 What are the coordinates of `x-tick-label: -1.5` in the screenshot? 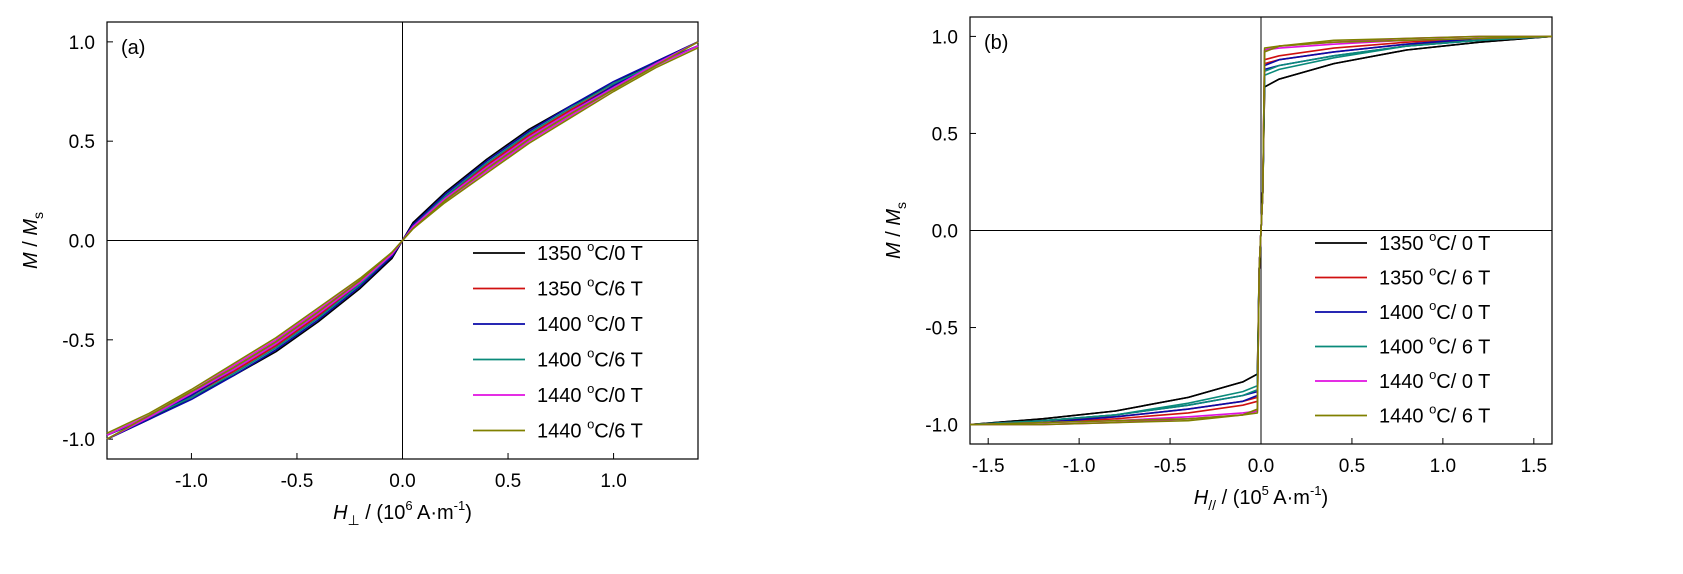 It's located at (988, 466).